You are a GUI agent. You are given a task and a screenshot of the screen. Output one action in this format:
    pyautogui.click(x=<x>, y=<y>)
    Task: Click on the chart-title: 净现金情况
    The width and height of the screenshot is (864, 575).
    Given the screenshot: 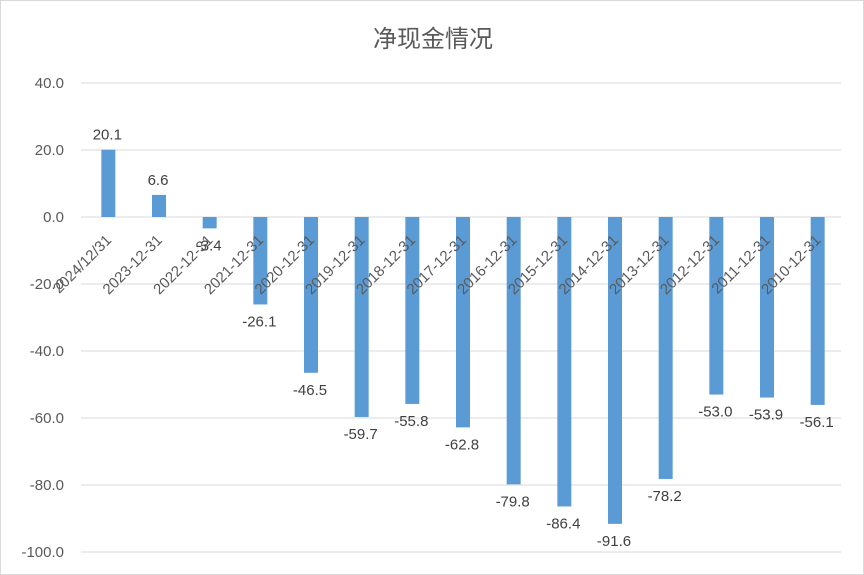 What is the action you would take?
    pyautogui.click(x=433, y=39)
    